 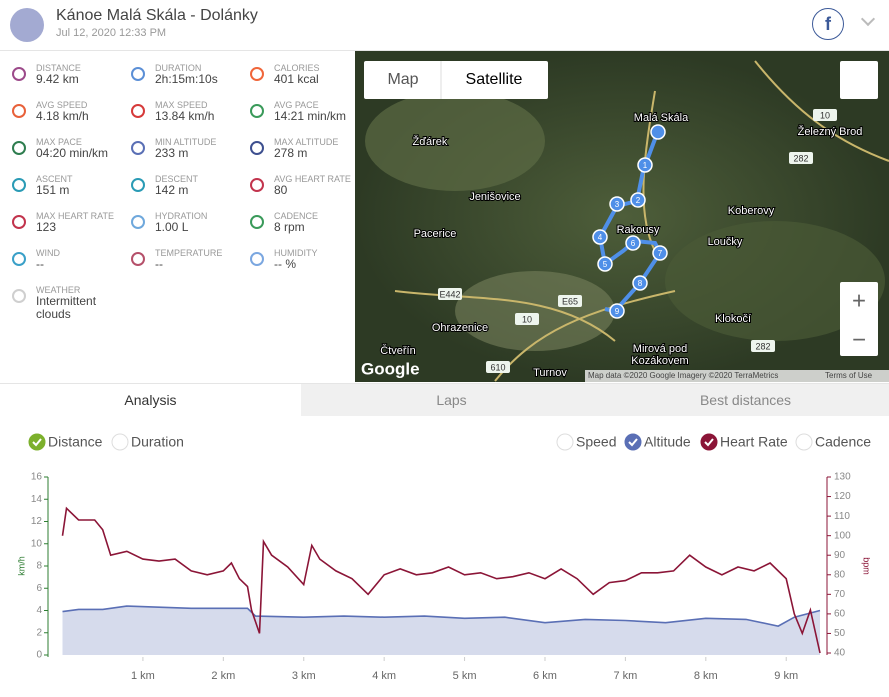 I want to click on route-marker-label: 2, so click(x=638, y=200).